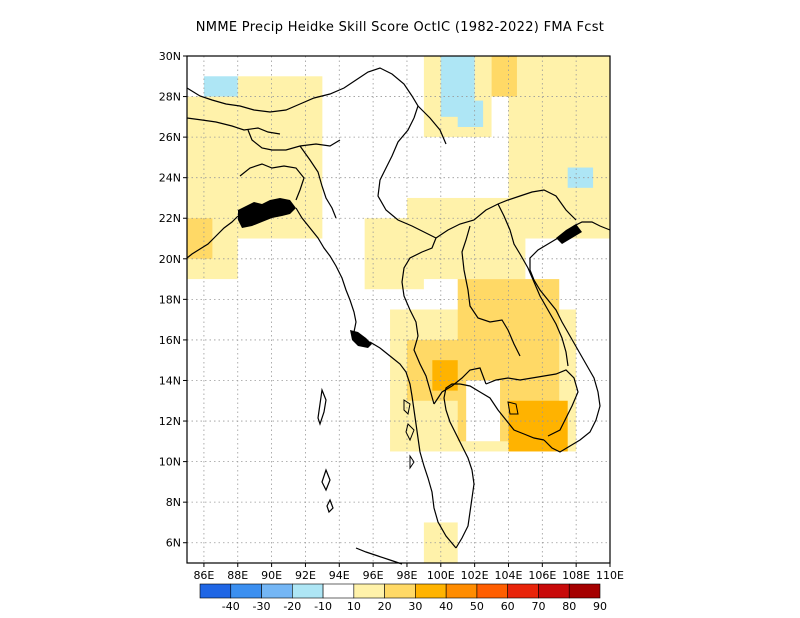 This screenshot has height=618, width=800. What do you see at coordinates (569, 234) in the screenshot?
I see `coastline-gulf-tonkin` at bounding box center [569, 234].